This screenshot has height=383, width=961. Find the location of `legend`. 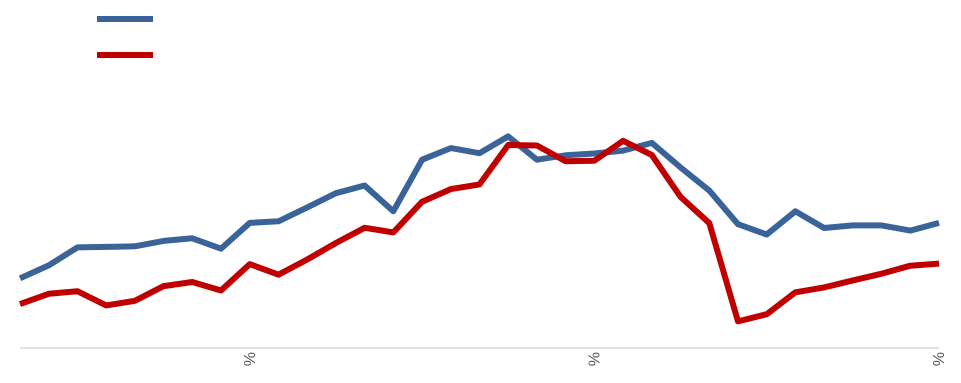

legend is located at coordinates (125, 37).